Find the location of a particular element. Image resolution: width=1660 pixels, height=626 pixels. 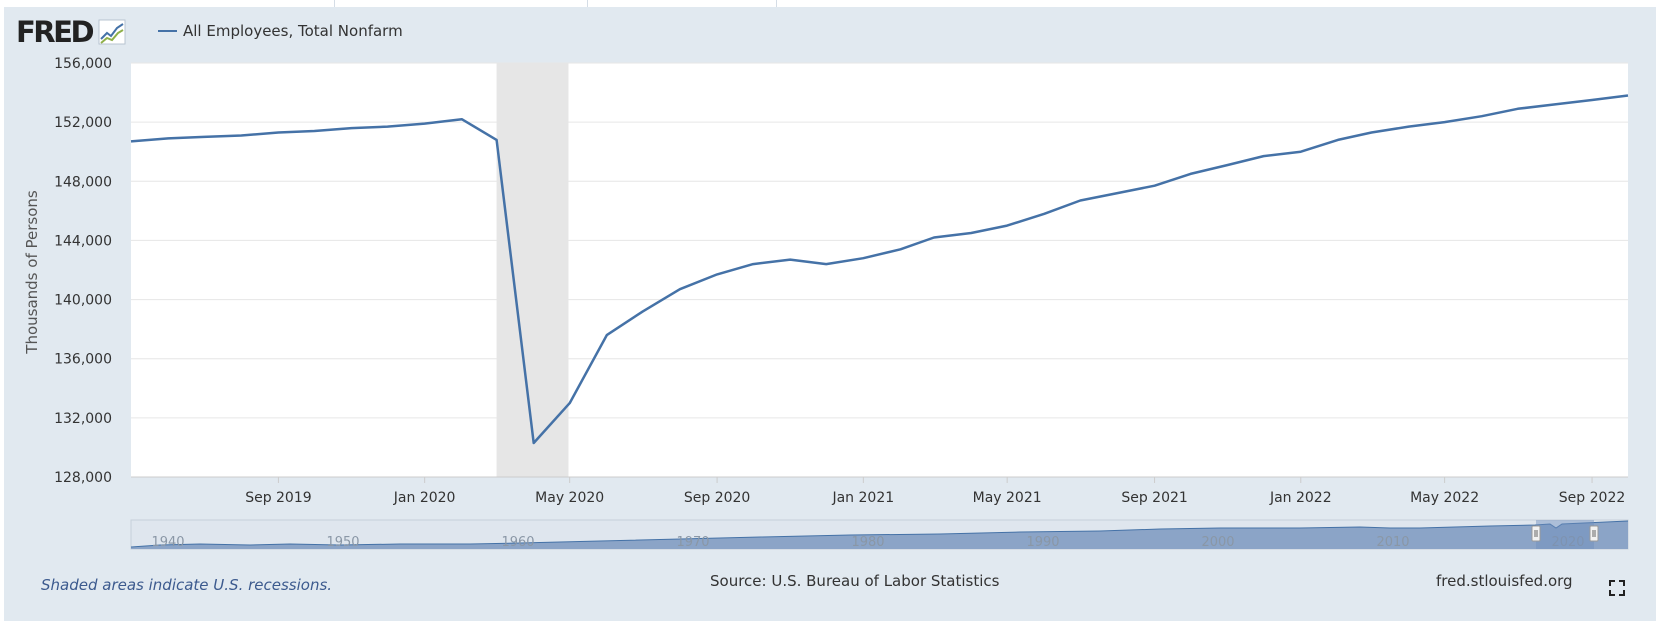

navigator-selection is located at coordinates (1565, 534).